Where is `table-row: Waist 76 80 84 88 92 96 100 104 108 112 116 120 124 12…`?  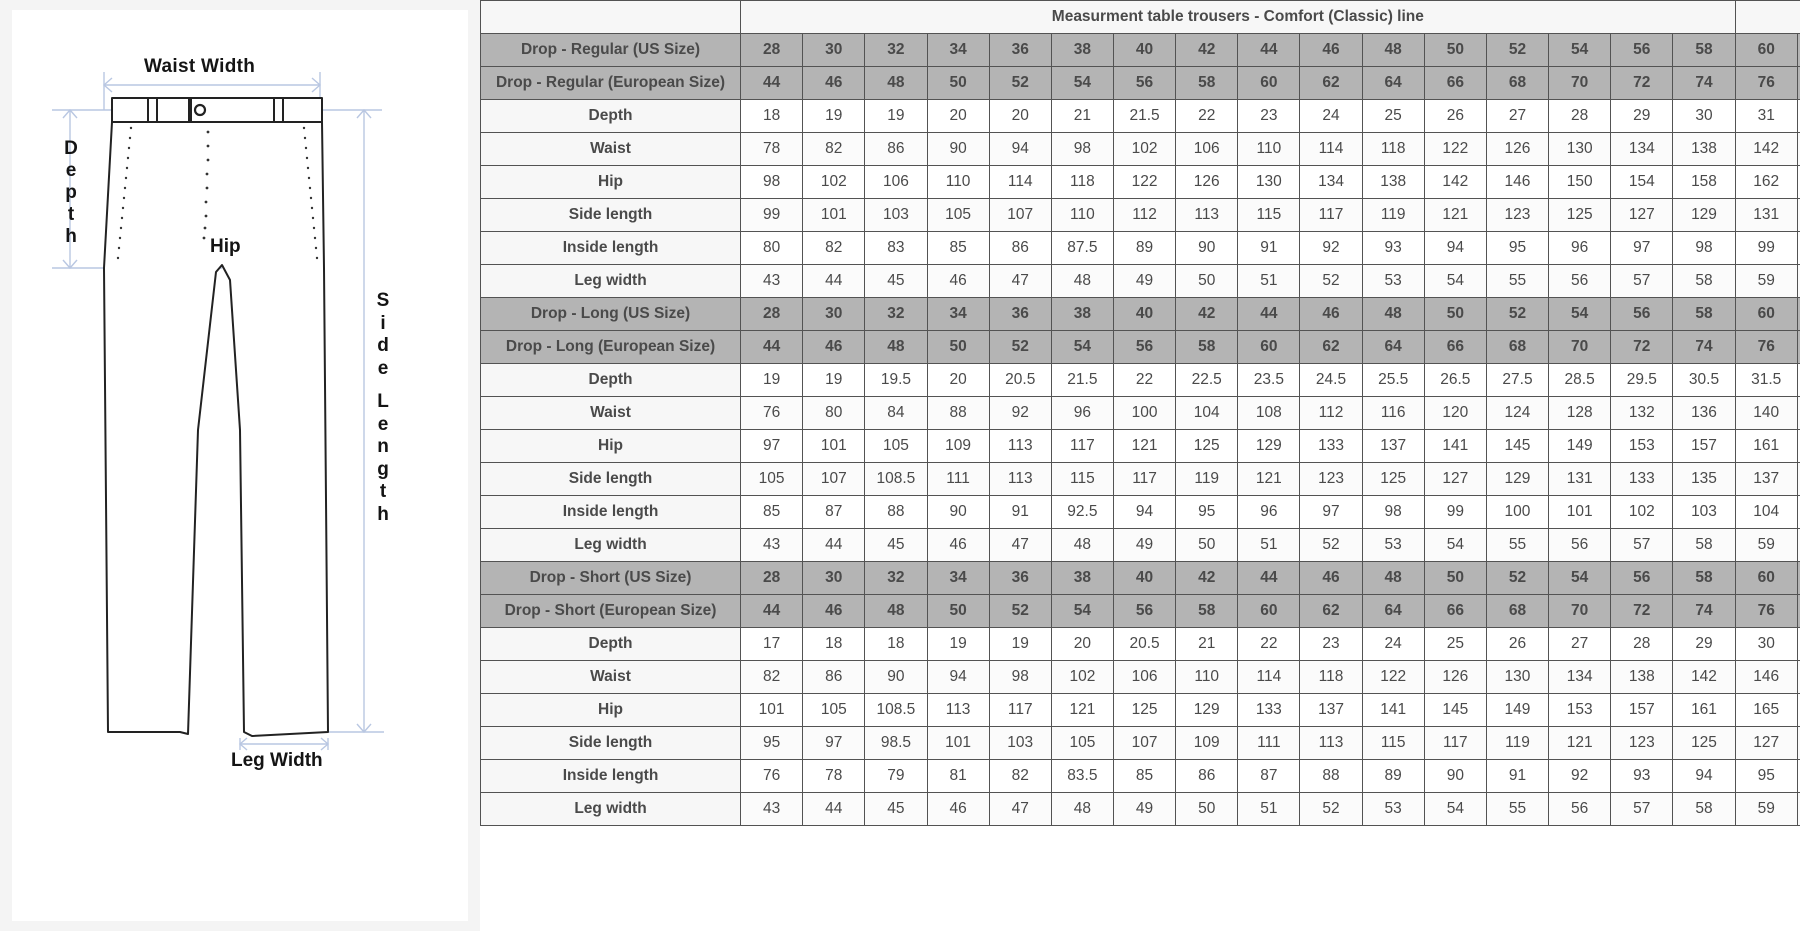
table-row: Waist 76 80 84 88 92 96 100 104 108 112 116 120 124 12… is located at coordinates (1139, 413).